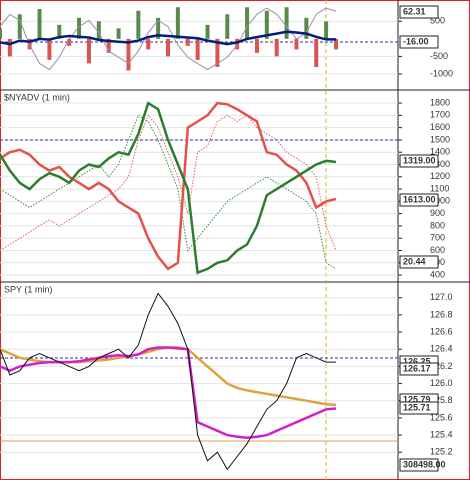  What do you see at coordinates (437, 21) in the screenshot?
I see `y-tick-label: 500` at bounding box center [437, 21].